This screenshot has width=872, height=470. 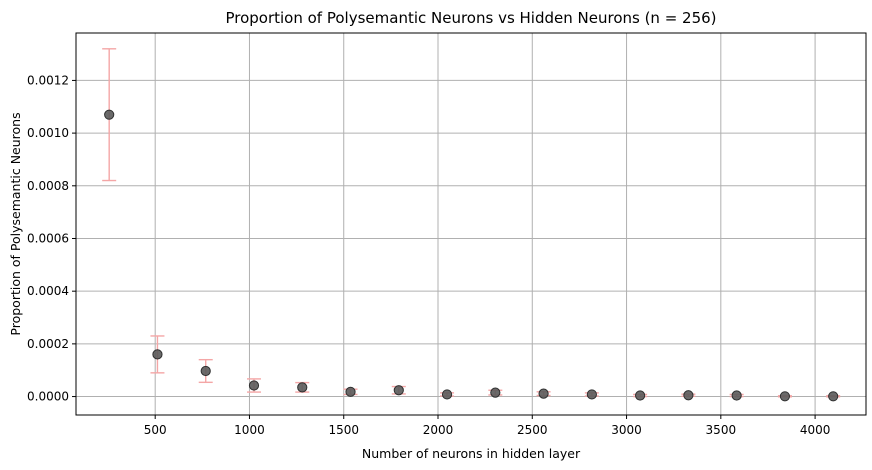 I want to click on y-tick-label: 0.0008, so click(x=48, y=186).